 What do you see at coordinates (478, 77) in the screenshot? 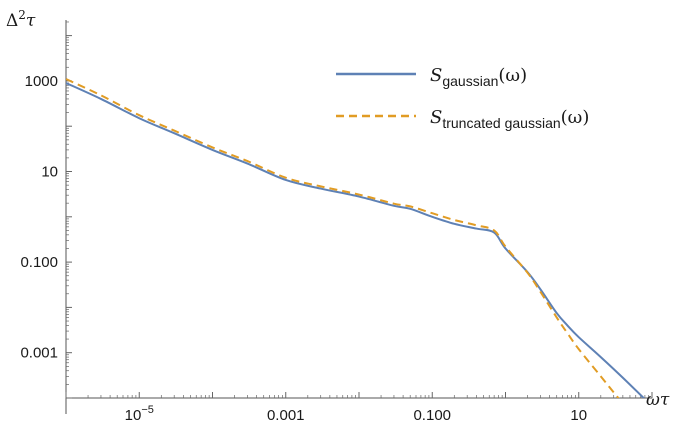
I see `legend-entry-label: Sgaussian(ω)` at bounding box center [478, 77].